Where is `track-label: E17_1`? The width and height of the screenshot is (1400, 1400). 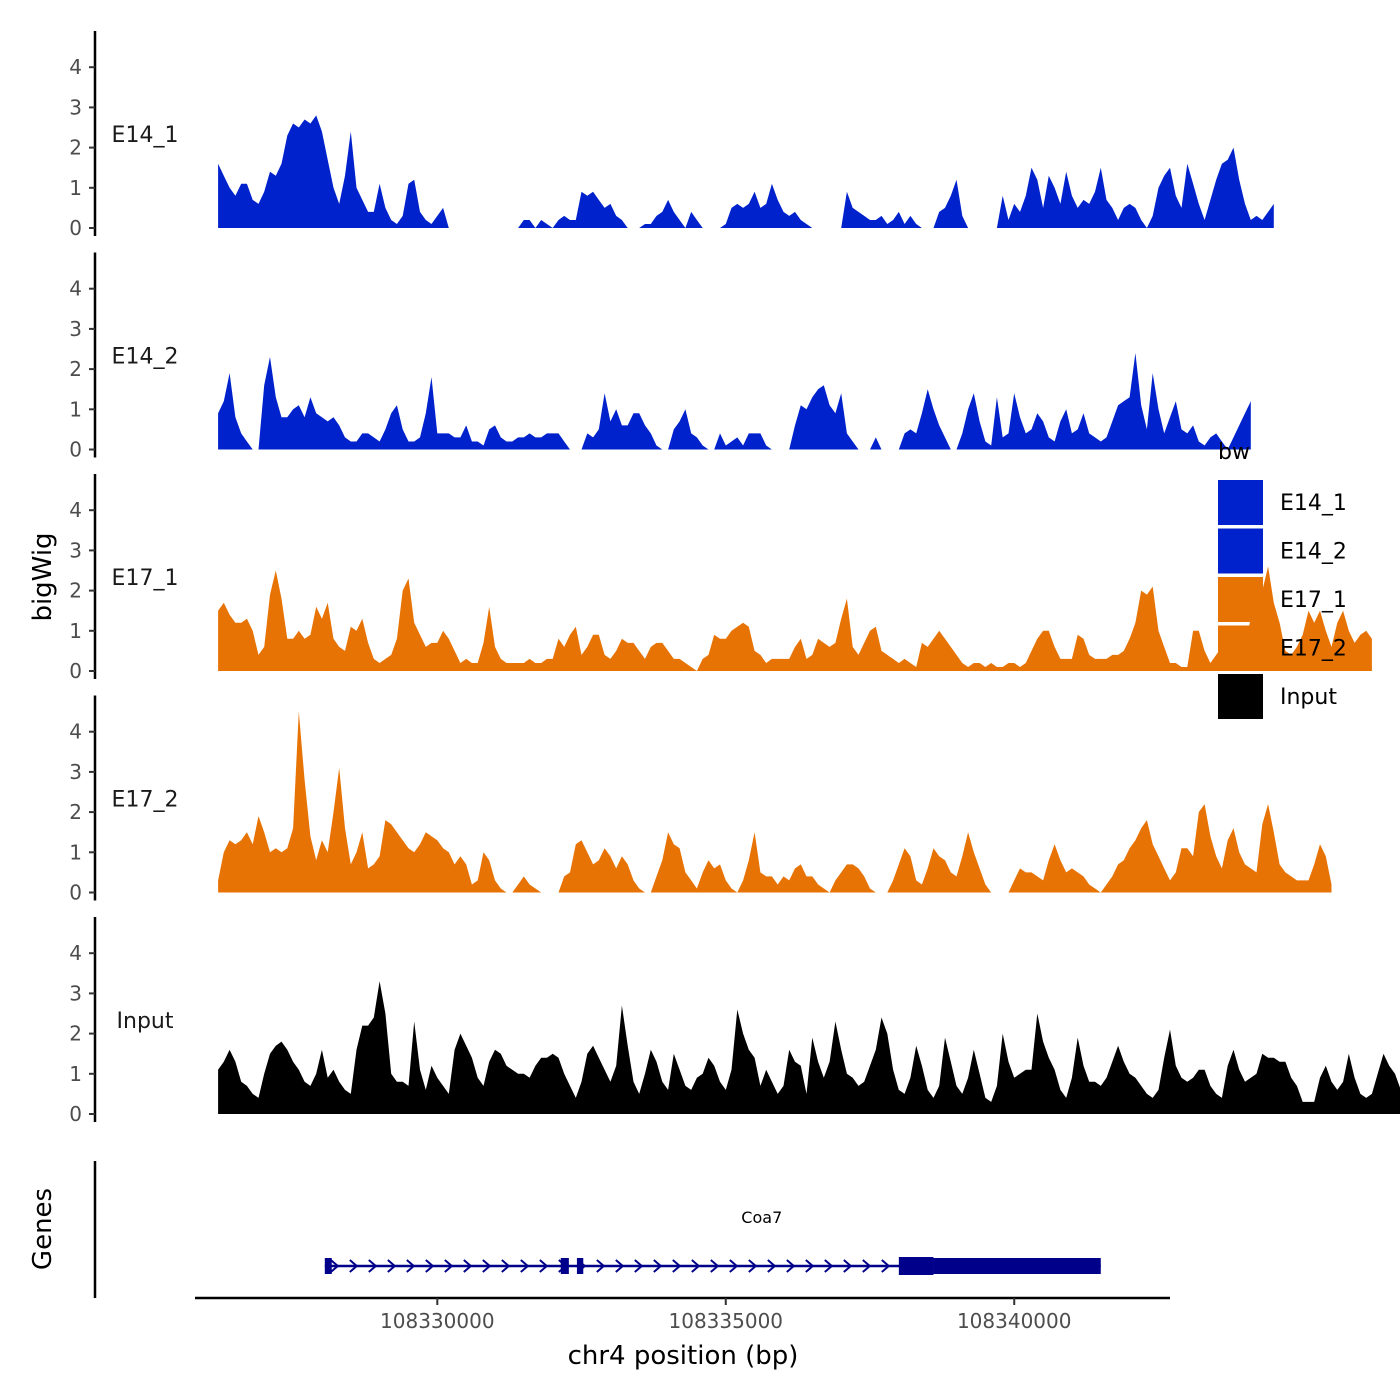 track-label: E17_1 is located at coordinates (145, 578).